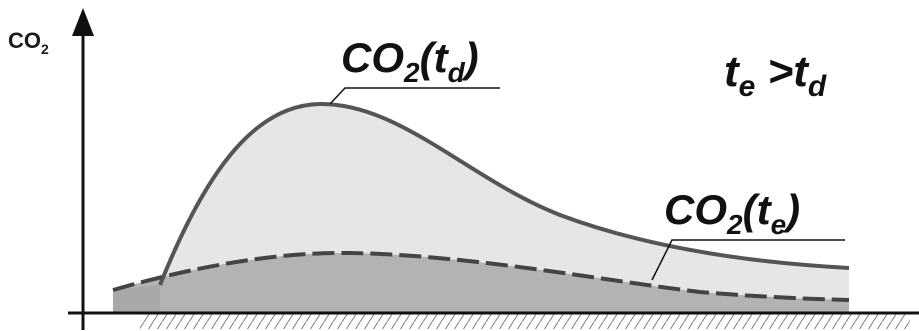  What do you see at coordinates (775, 75) in the screenshot?
I see `condition-label: te >td` at bounding box center [775, 75].